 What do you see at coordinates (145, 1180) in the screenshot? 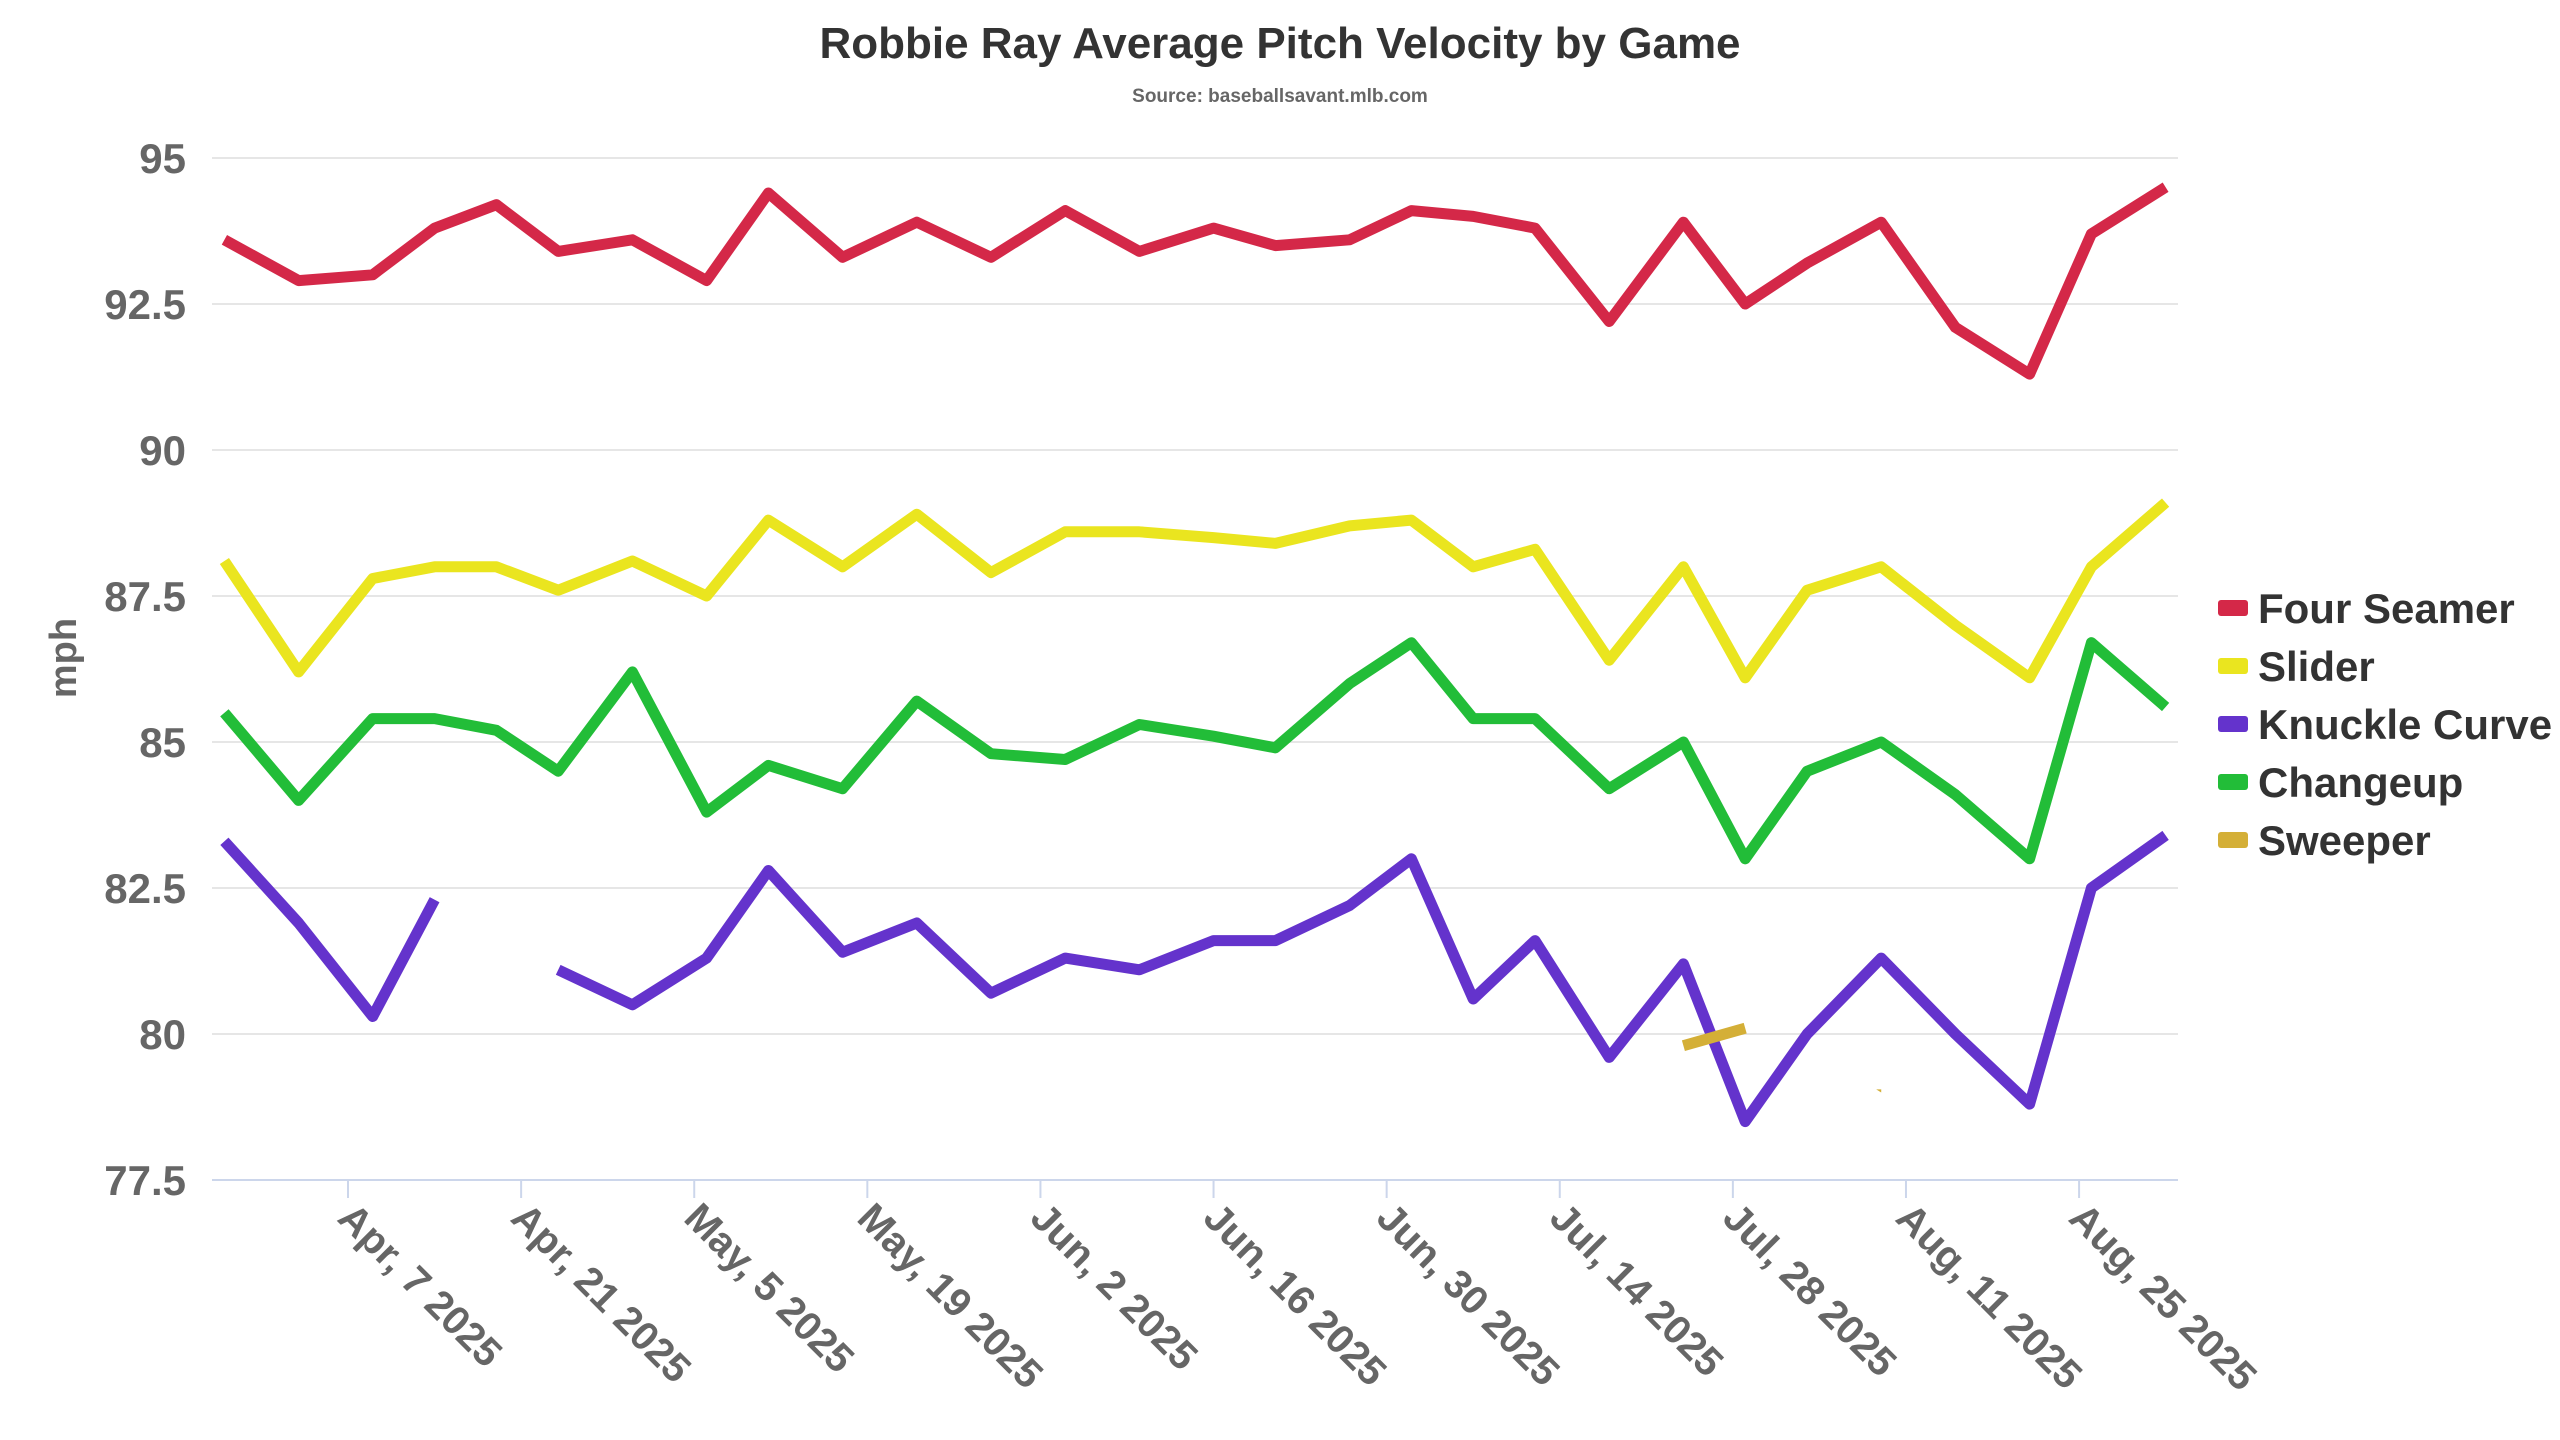
I see `y-tick-label: 77.5` at bounding box center [145, 1180].